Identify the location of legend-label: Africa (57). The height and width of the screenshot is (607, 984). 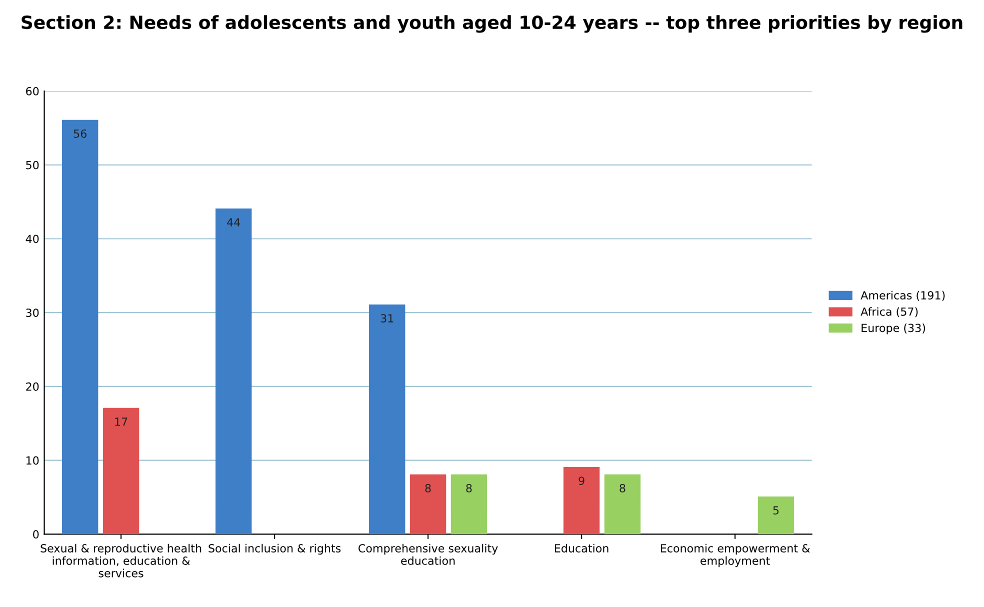
(889, 312).